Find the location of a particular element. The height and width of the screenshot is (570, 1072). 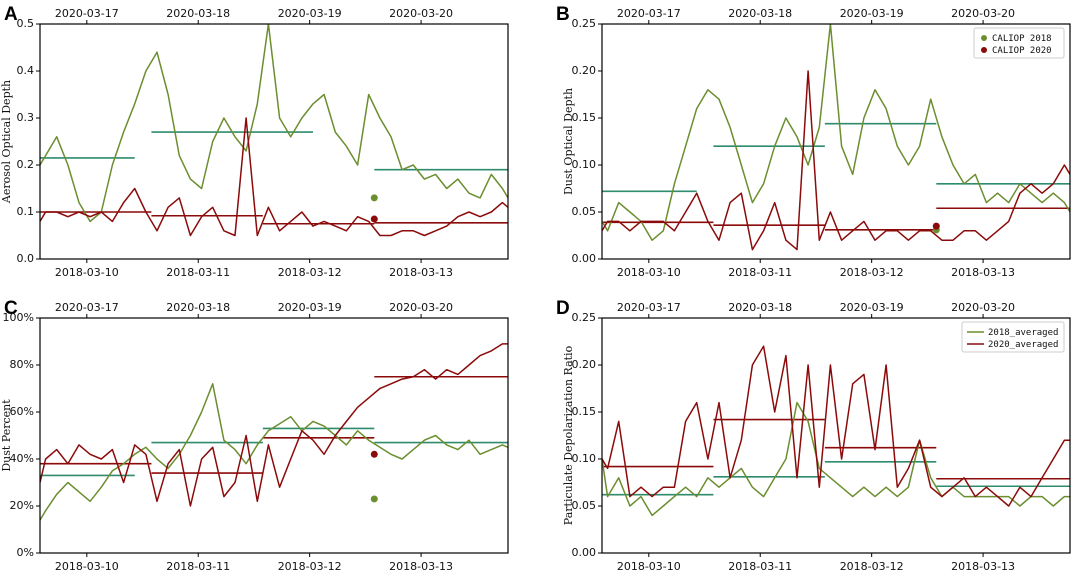

panel-a-top-tick-label: 2020-03-19 is located at coordinates (310, 13).